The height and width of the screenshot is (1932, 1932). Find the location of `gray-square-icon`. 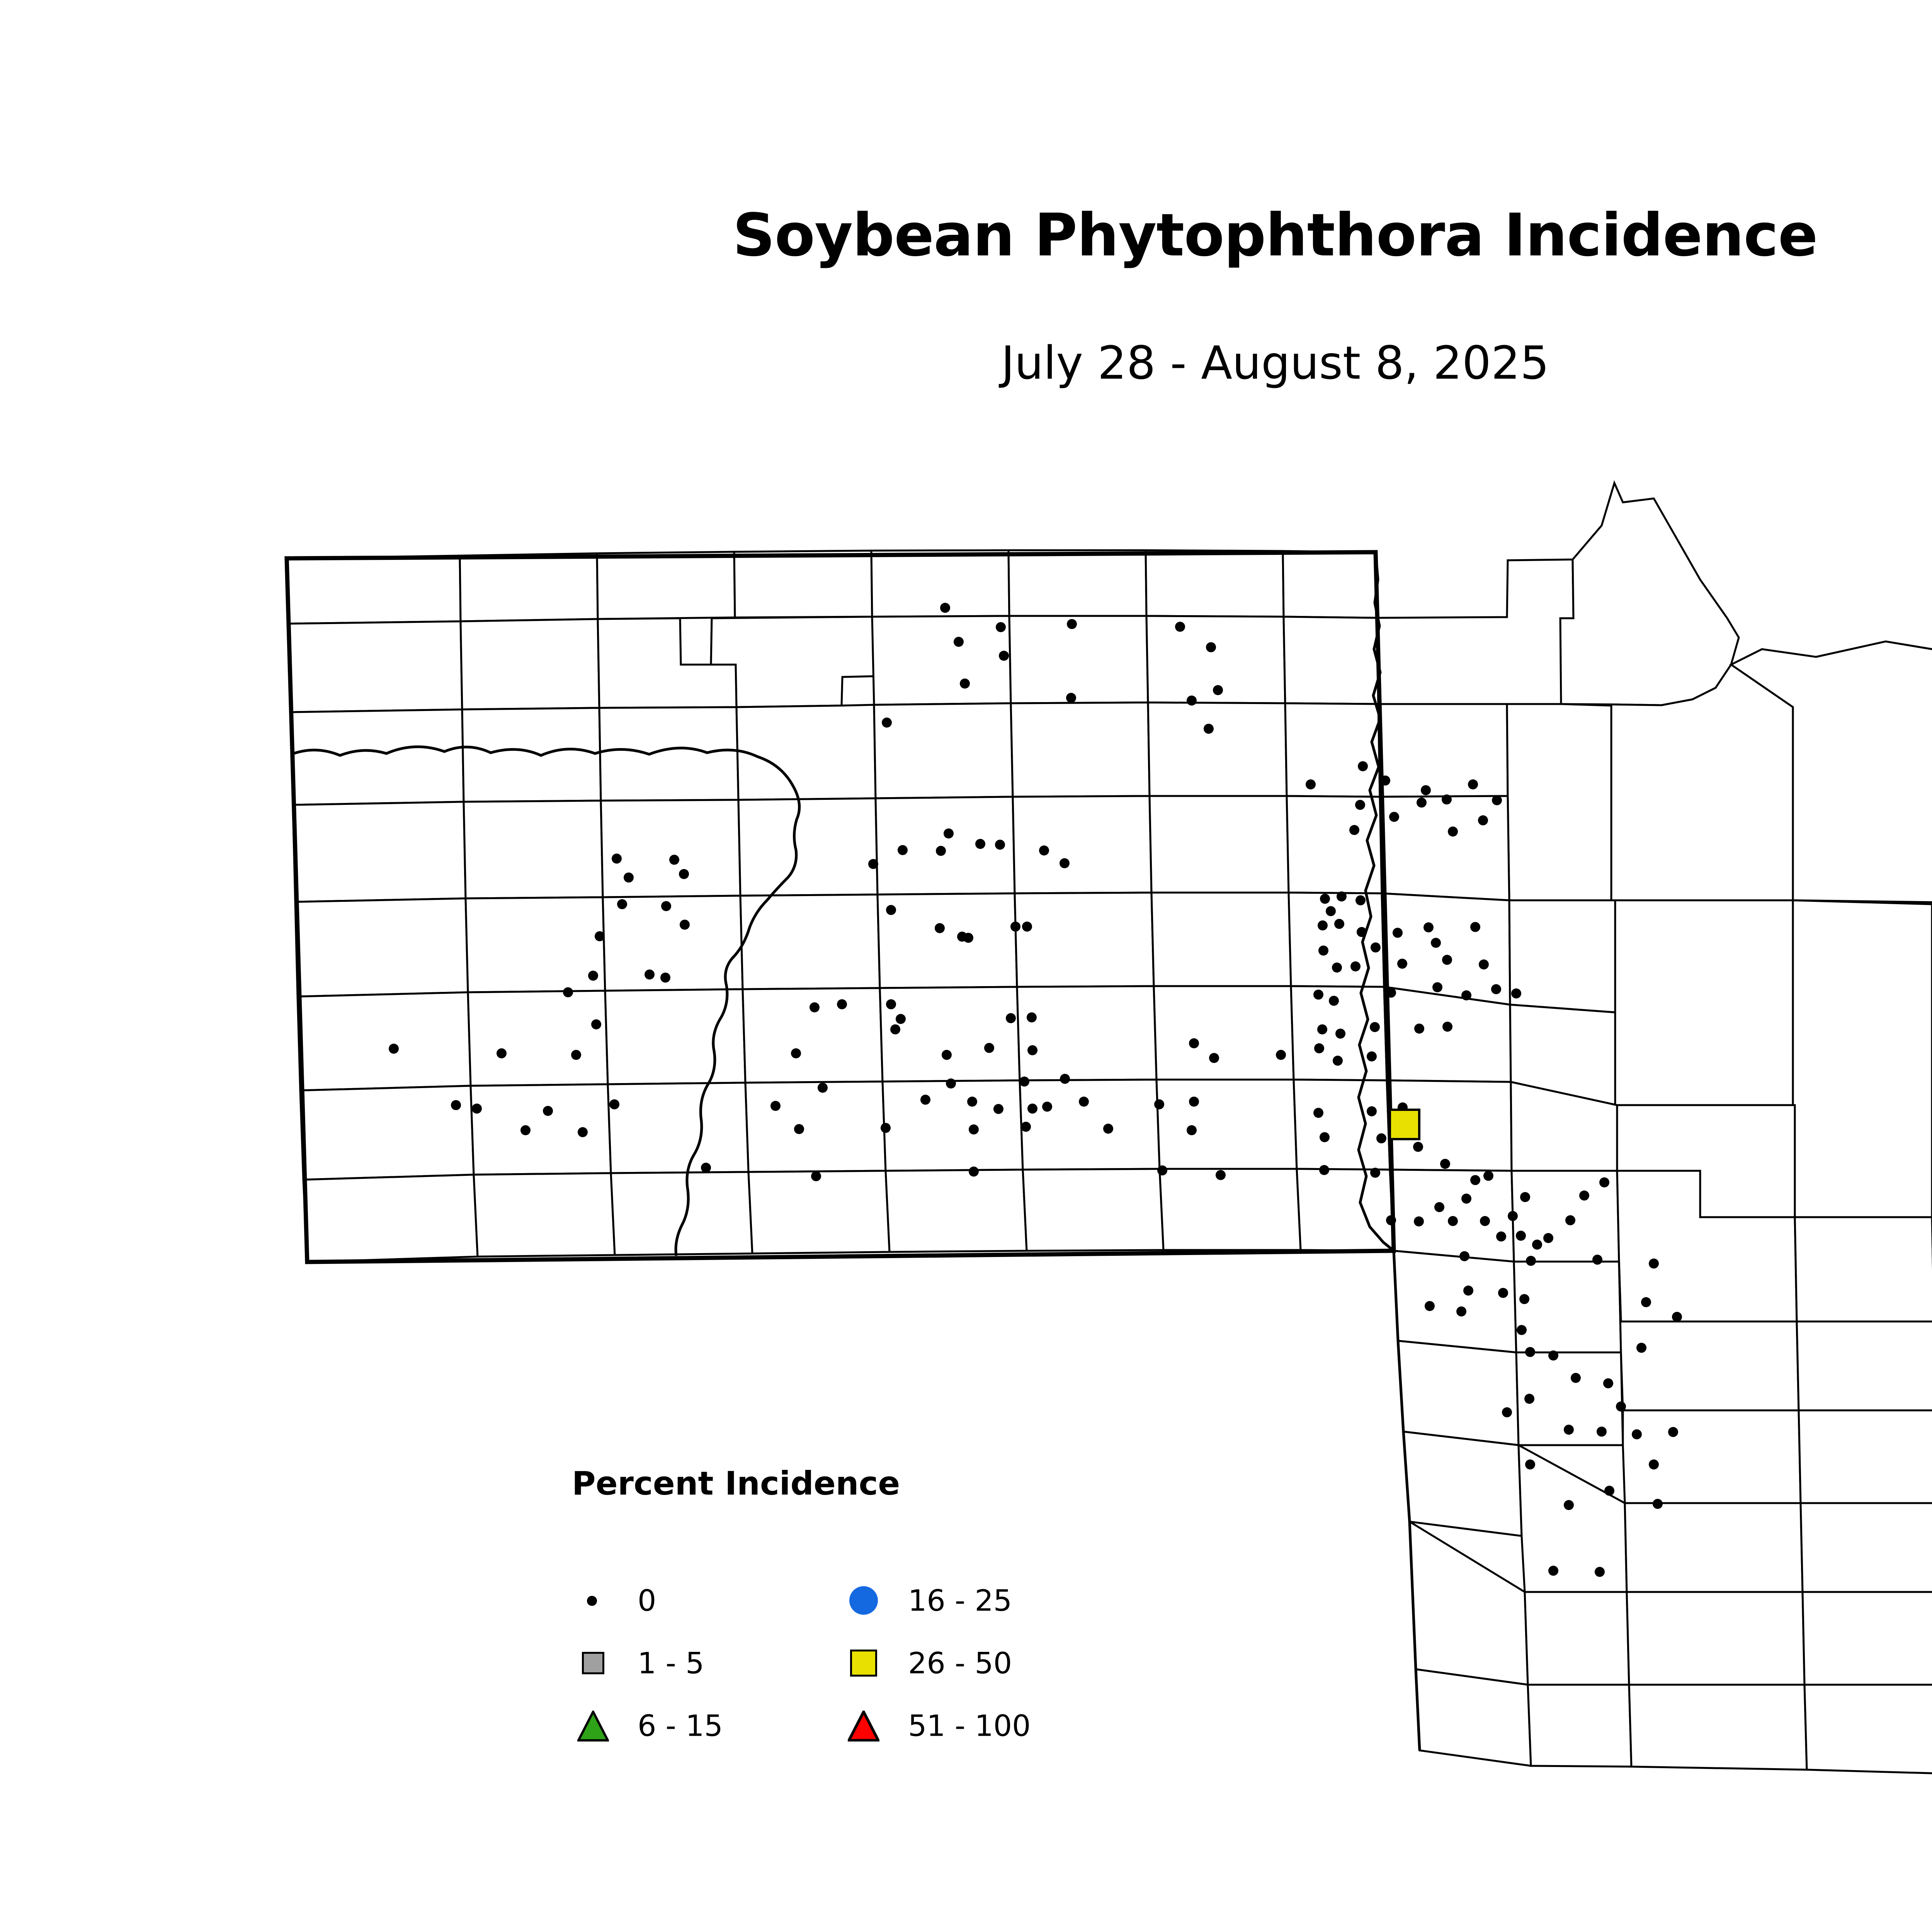

gray-square-icon is located at coordinates (593, 1663).